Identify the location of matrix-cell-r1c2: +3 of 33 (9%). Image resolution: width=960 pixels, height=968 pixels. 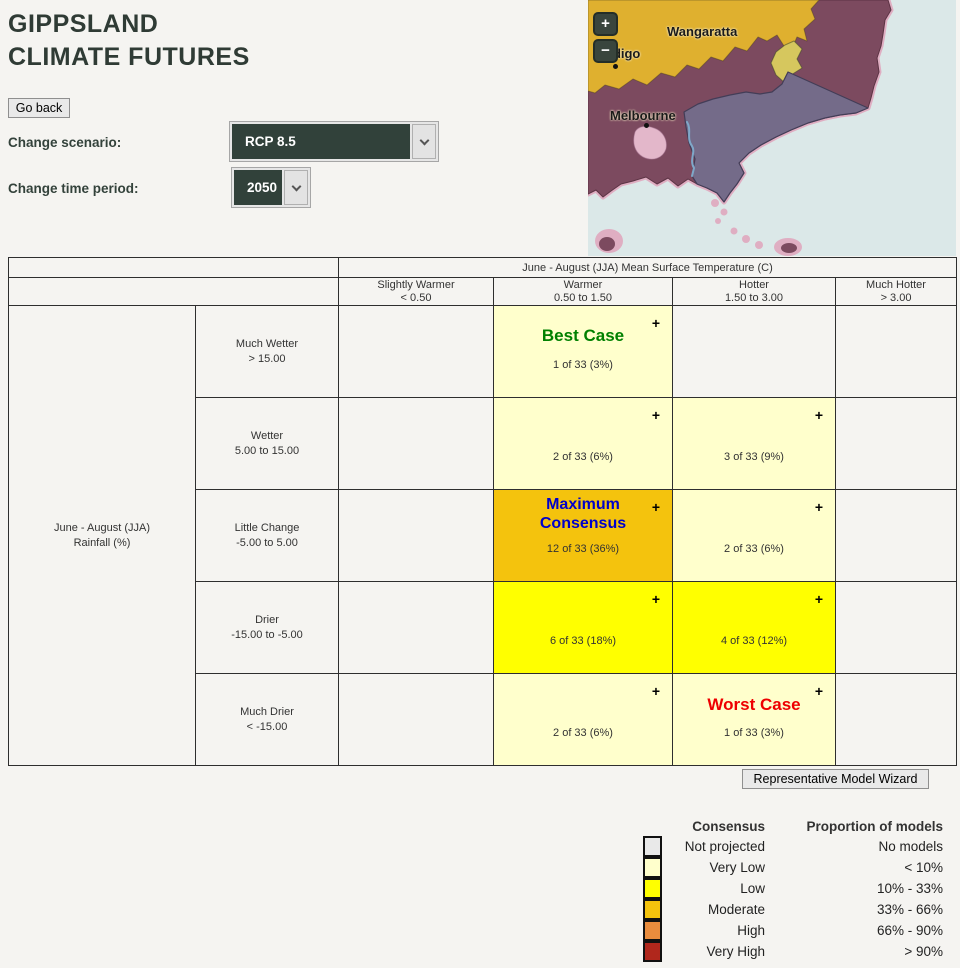
(754, 443).